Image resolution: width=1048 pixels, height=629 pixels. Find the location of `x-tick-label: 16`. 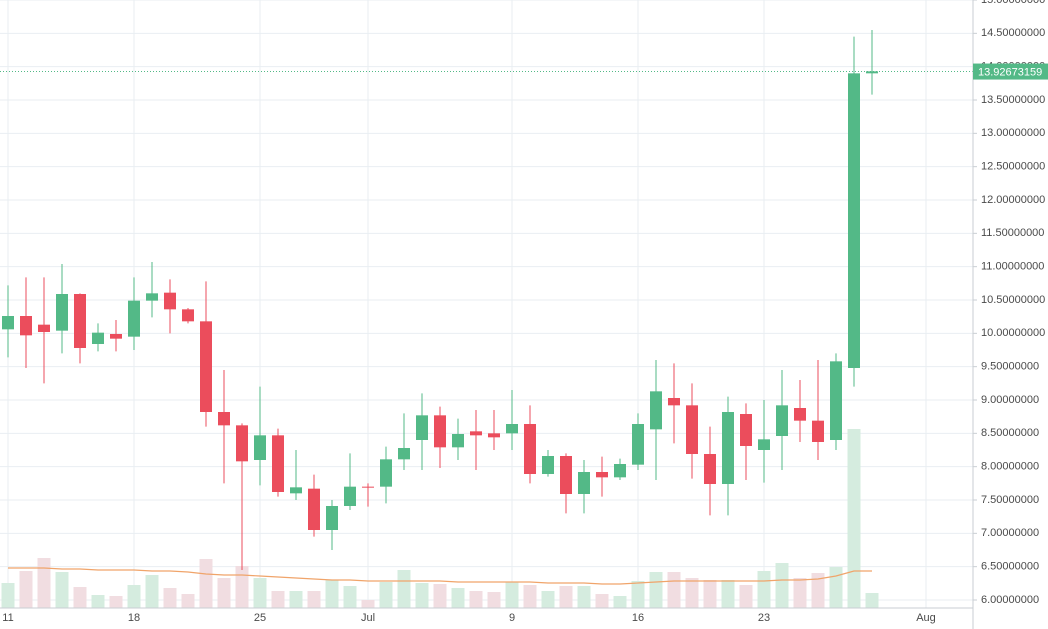

x-tick-label: 16 is located at coordinates (638, 618).